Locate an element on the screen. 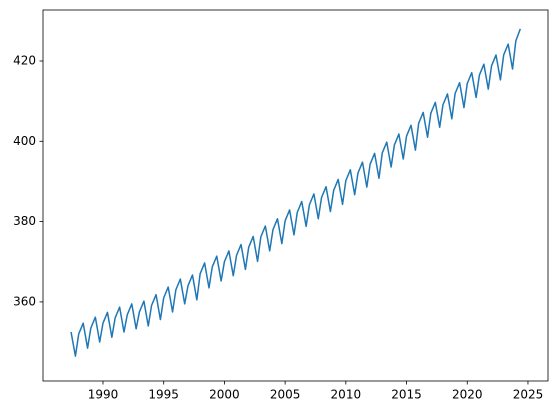  x-tick-label: 2025 is located at coordinates (528, 395).